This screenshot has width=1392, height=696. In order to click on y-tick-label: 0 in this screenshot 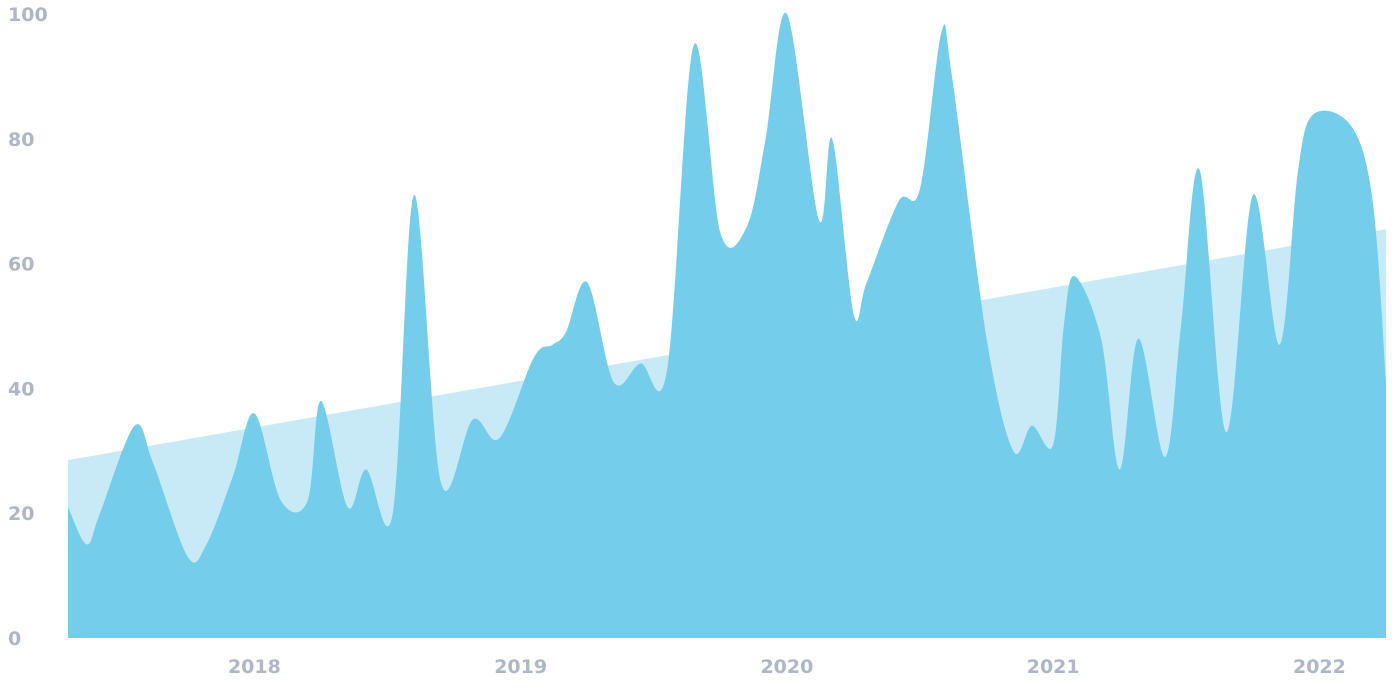, I will do `click(14, 639)`.